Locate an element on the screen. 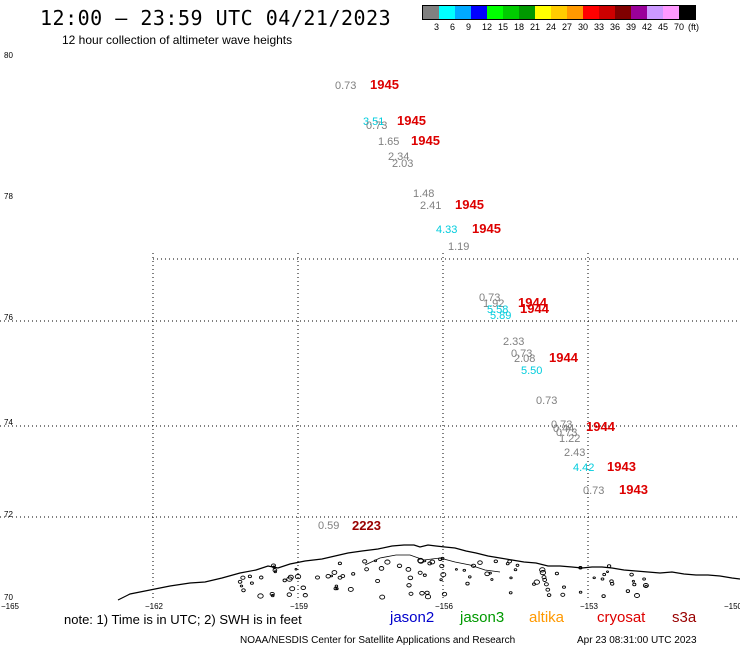 The width and height of the screenshot is (740, 650). wave-height-value: 3.51 is located at coordinates (373, 122).